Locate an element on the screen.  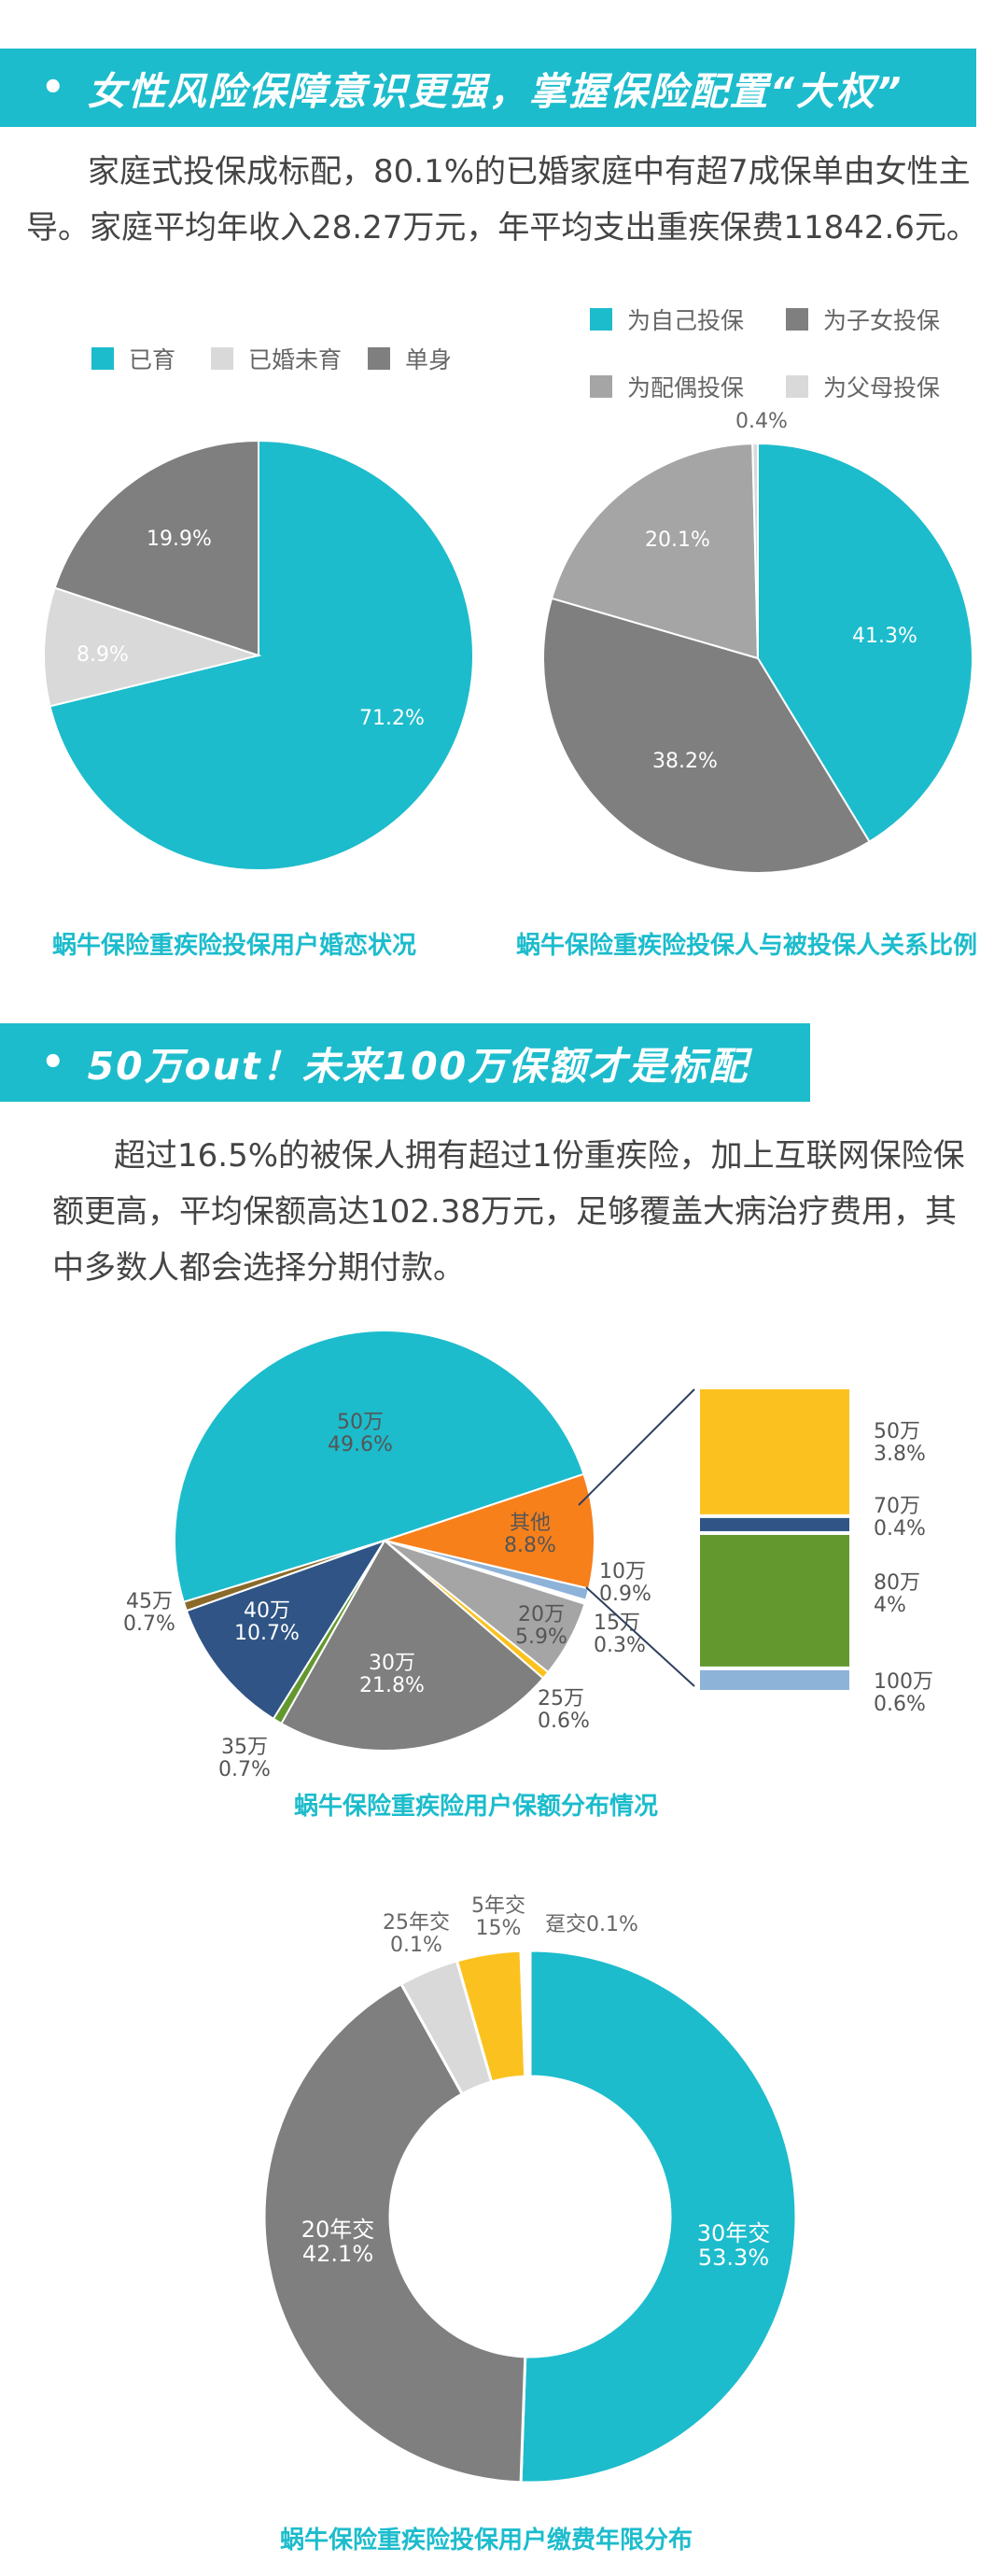
slice-label: 35万 0.7% is located at coordinates (244, 1758).